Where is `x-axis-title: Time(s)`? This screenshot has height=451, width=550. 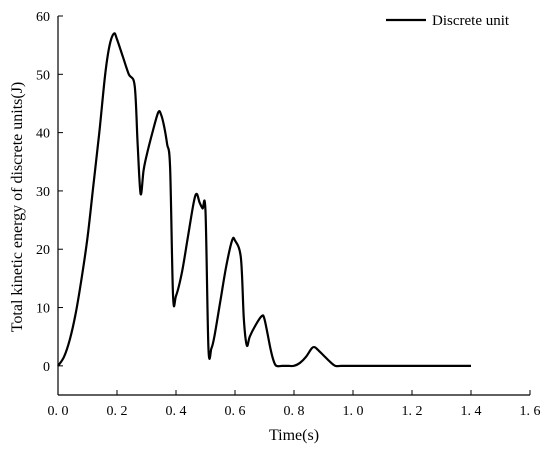 x-axis-title: Time(s) is located at coordinates (294, 435).